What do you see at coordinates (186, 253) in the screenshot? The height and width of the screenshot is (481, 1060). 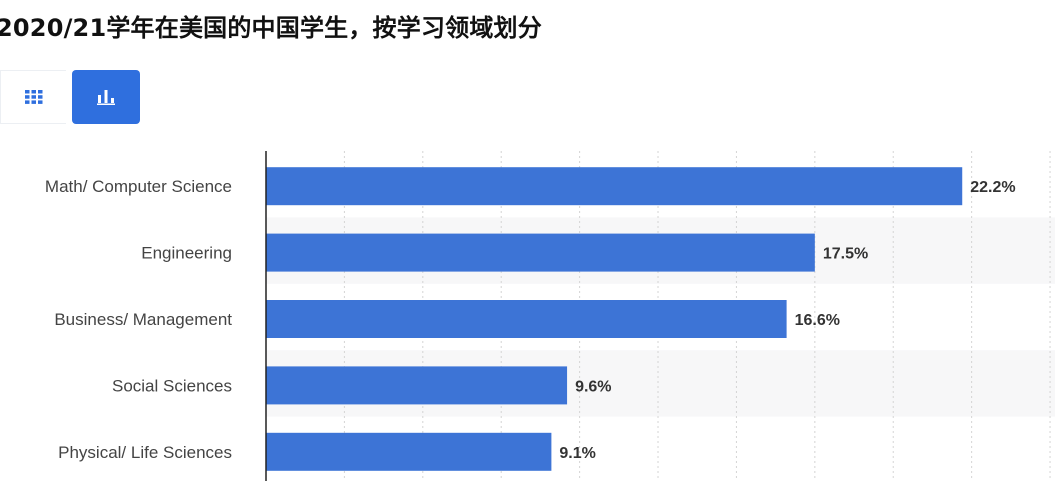 I see `category-label: Engineering` at bounding box center [186, 253].